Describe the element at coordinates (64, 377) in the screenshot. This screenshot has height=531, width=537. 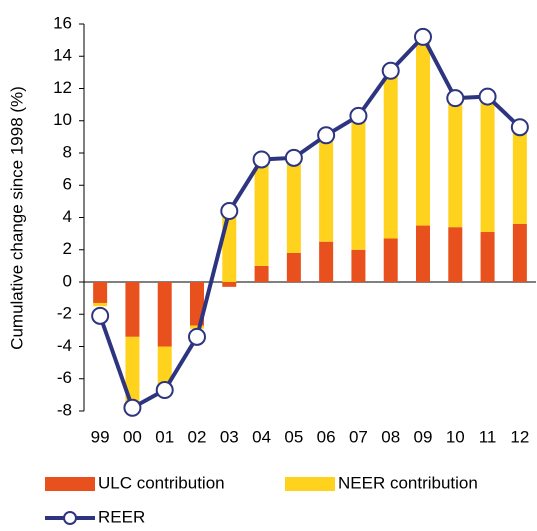
I see `y-tick-label: -6` at that location.